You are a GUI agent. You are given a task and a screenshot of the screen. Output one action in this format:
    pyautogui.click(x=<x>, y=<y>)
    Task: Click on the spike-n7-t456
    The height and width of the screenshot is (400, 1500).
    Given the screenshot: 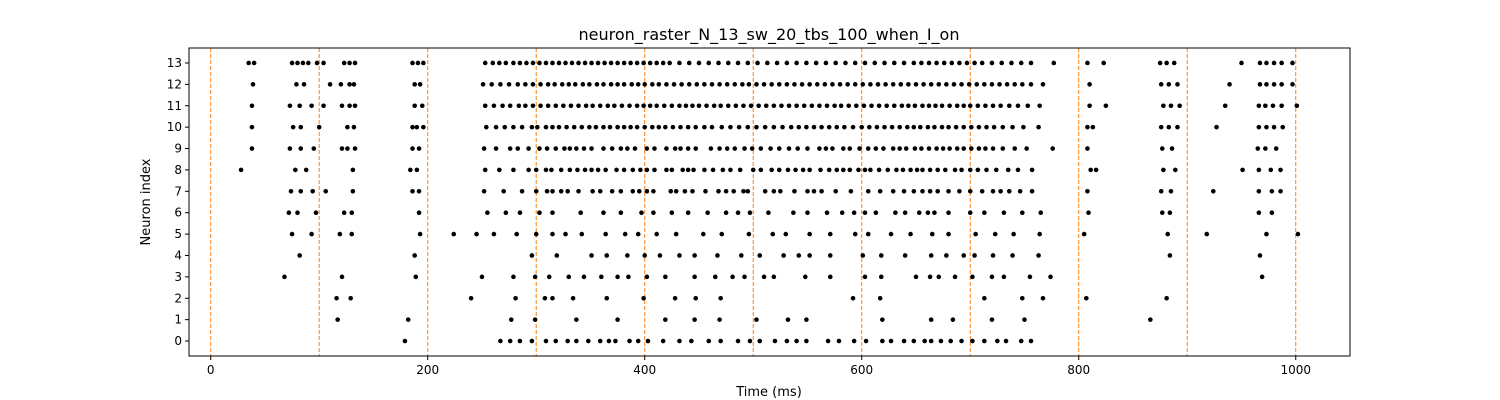 What is the action you would take?
    pyautogui.click(x=705, y=191)
    